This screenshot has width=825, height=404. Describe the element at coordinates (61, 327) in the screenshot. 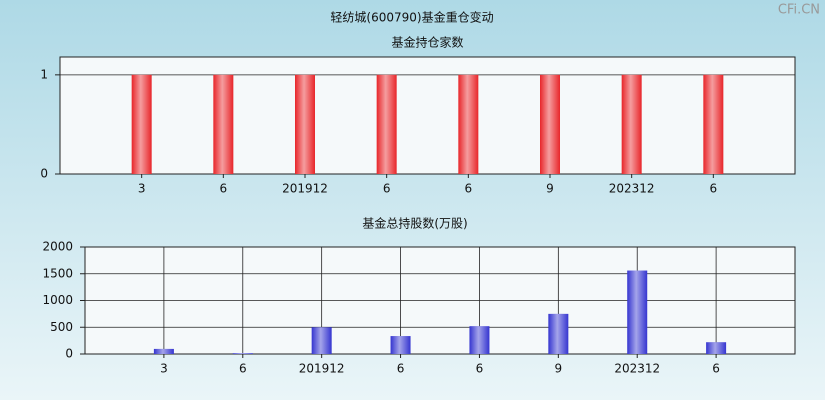

I see `y-tick-label: 500` at that location.